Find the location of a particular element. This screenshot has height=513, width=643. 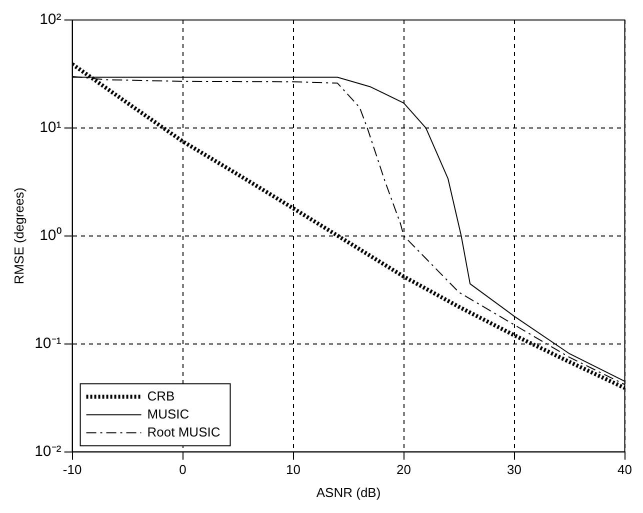

x-tick-label: 10 is located at coordinates (293, 470).